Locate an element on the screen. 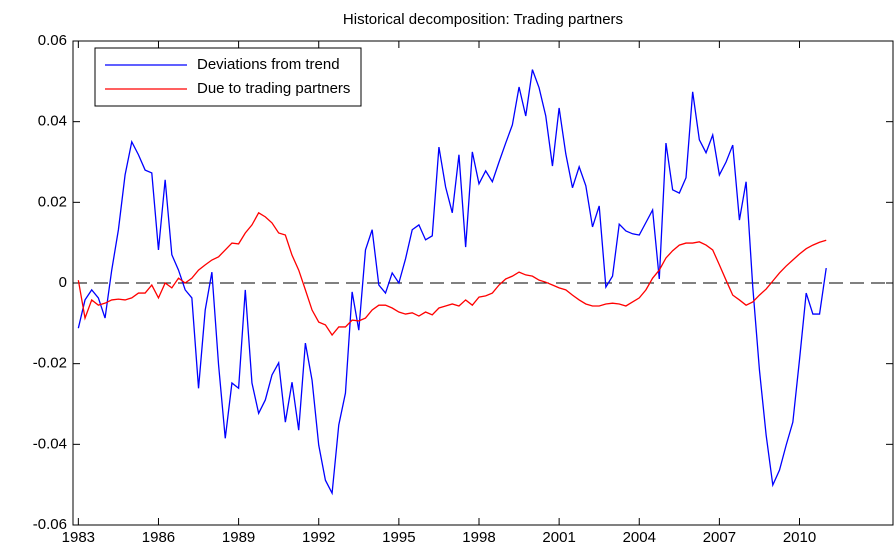  x-tick-label: 2007 is located at coordinates (719, 537).